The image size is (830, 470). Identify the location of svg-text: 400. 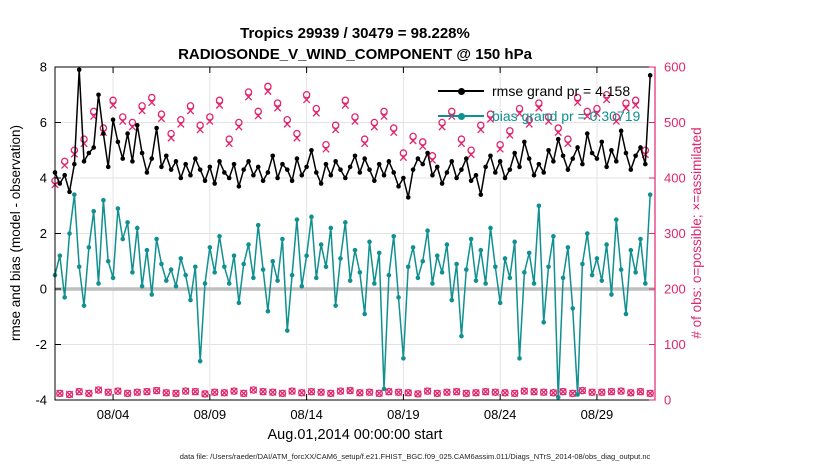
(675, 178).